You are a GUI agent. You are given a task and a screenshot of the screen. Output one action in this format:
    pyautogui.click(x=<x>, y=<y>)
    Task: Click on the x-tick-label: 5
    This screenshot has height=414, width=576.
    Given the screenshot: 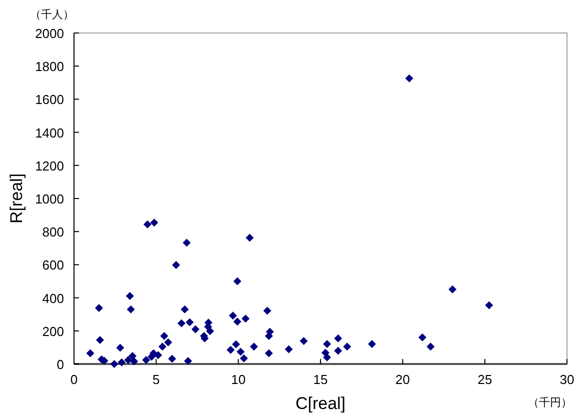 What is the action you would take?
    pyautogui.click(x=156, y=379)
    